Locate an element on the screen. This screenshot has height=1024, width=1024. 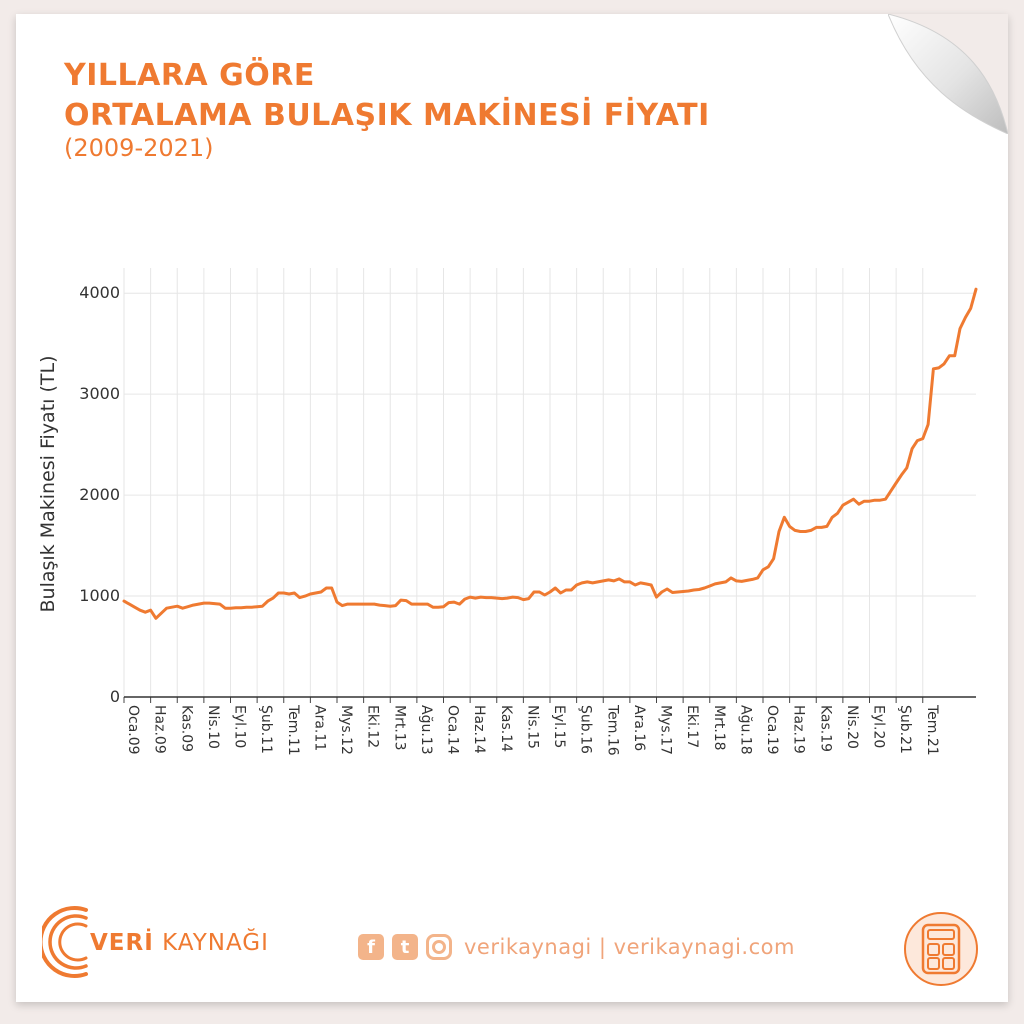
x-tick-label: Ağu.18 is located at coordinates (745, 730).